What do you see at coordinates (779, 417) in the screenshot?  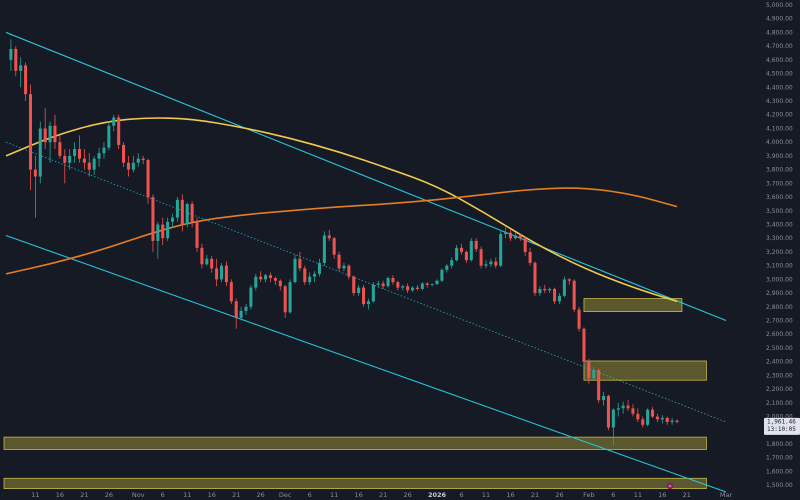 I see `y-tick-label: 2,000.00` at bounding box center [779, 417].